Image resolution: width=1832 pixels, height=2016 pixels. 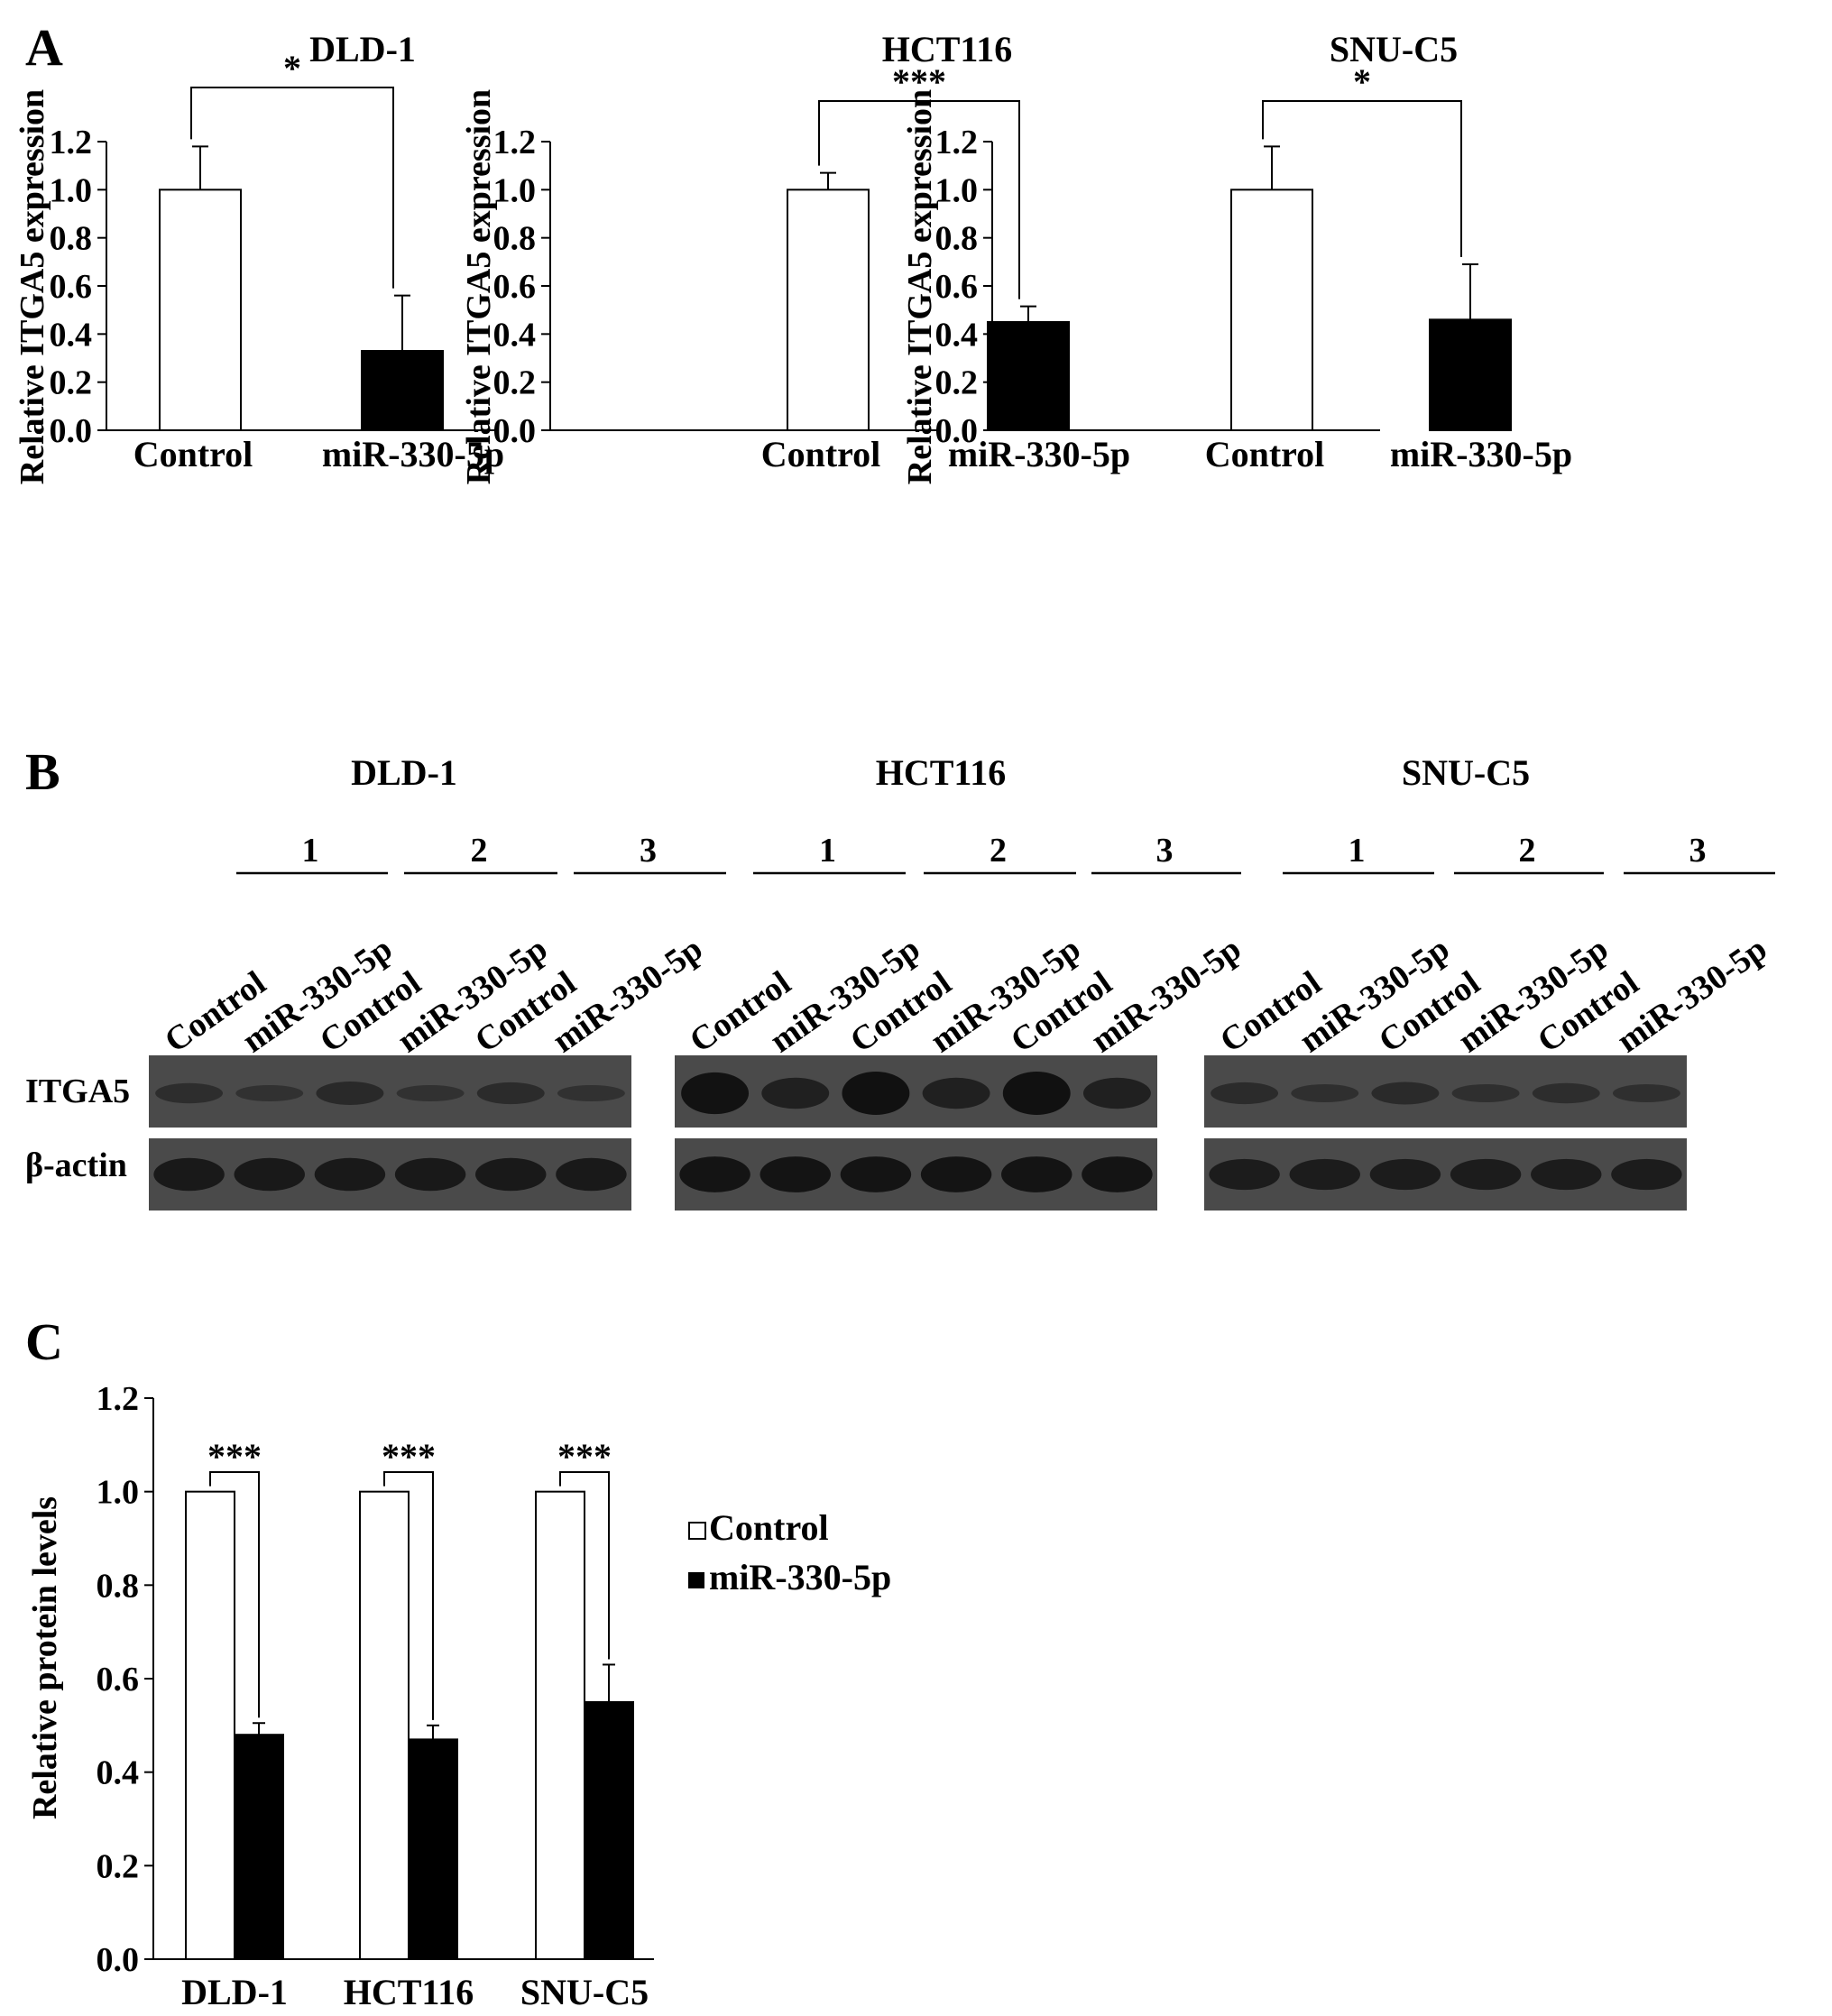 What do you see at coordinates (1466, 772) in the screenshot?
I see `blot-title: SNU-C5` at bounding box center [1466, 772].